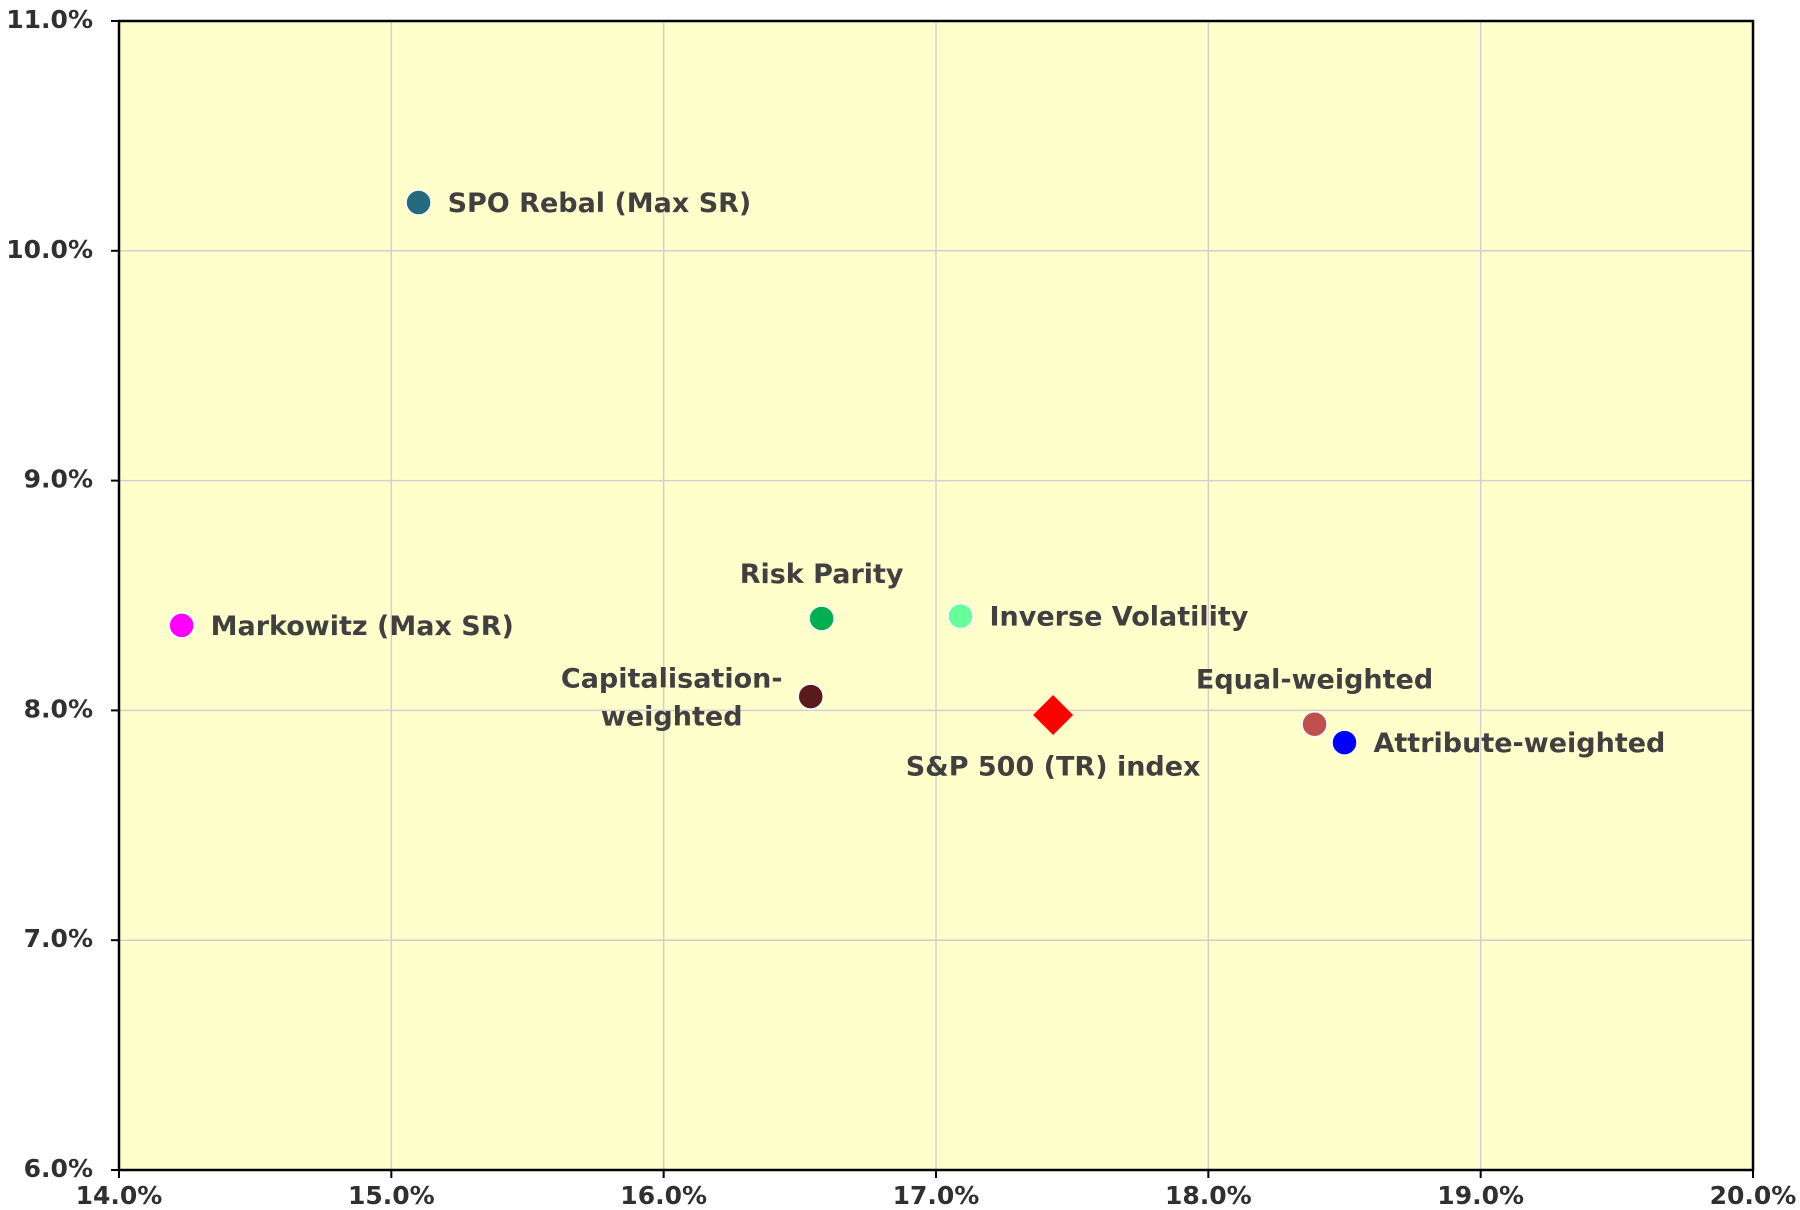 The width and height of the screenshot is (1800, 1210). I want to click on x-tick-label: 20.0%, so click(1753, 1195).